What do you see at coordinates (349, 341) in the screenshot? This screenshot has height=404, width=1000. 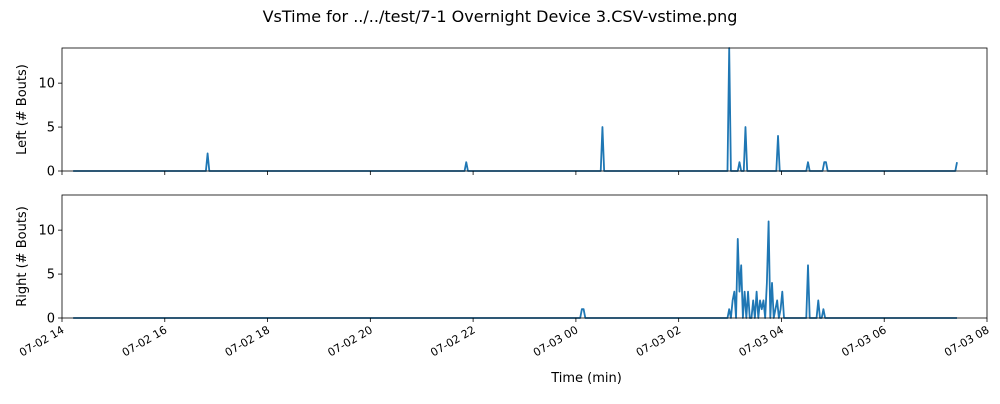 I see `x-tick-label: 07-02 20` at bounding box center [349, 341].